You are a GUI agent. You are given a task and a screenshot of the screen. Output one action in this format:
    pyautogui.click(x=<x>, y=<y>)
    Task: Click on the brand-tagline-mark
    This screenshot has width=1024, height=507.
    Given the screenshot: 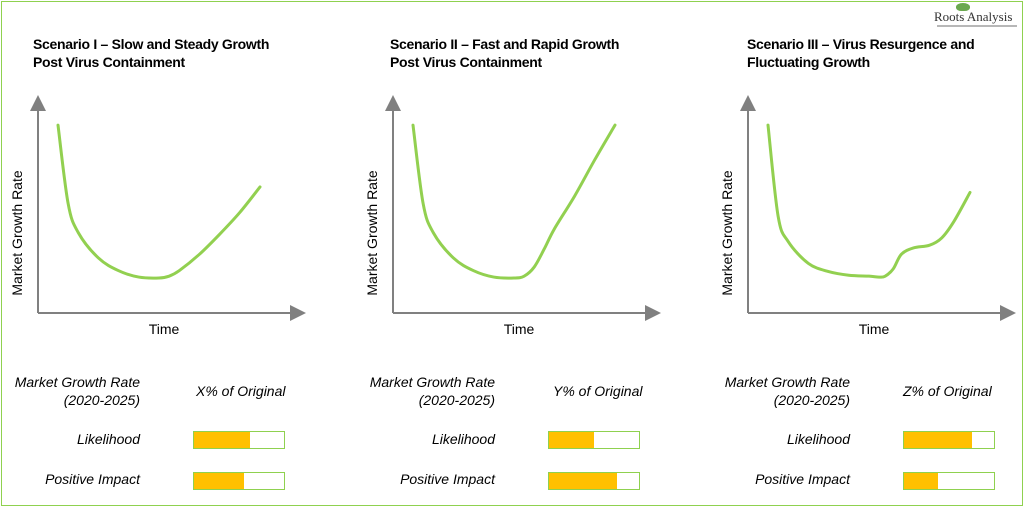 What is the action you would take?
    pyautogui.click(x=977, y=26)
    